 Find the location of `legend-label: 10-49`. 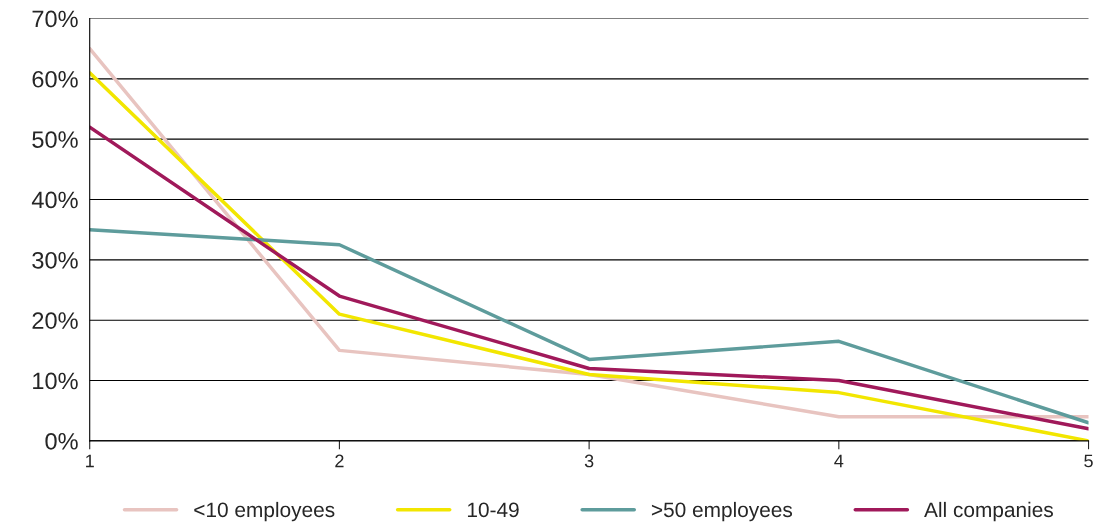

legend-label: 10-49 is located at coordinates (493, 510).